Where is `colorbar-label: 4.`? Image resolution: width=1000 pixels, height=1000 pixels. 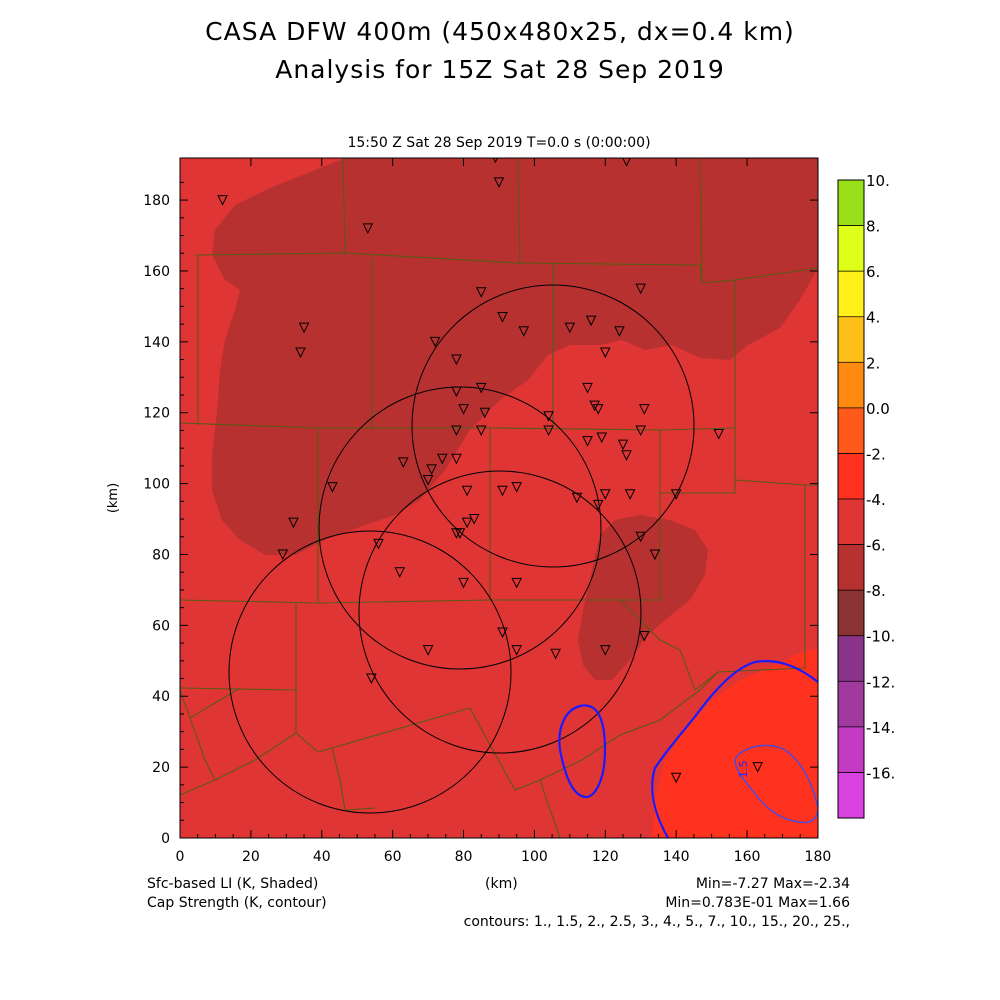 colorbar-label: 4. is located at coordinates (873, 318).